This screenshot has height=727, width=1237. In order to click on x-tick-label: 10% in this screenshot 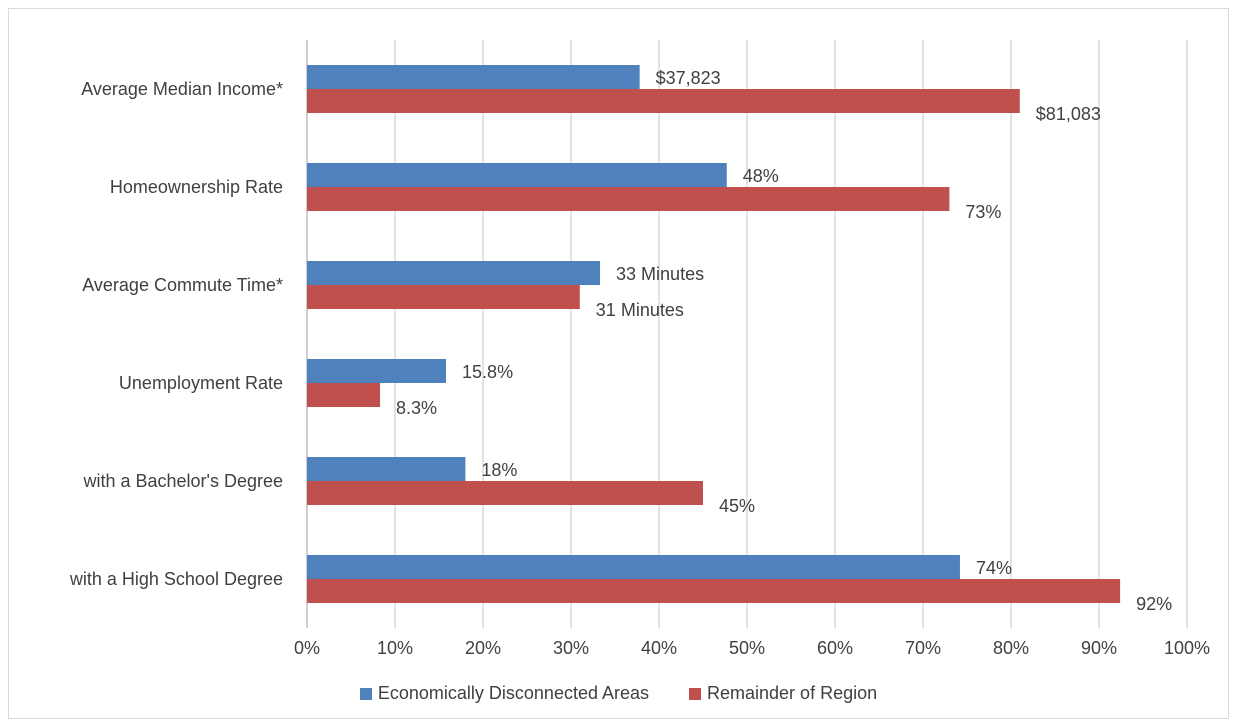, I will do `click(395, 648)`.